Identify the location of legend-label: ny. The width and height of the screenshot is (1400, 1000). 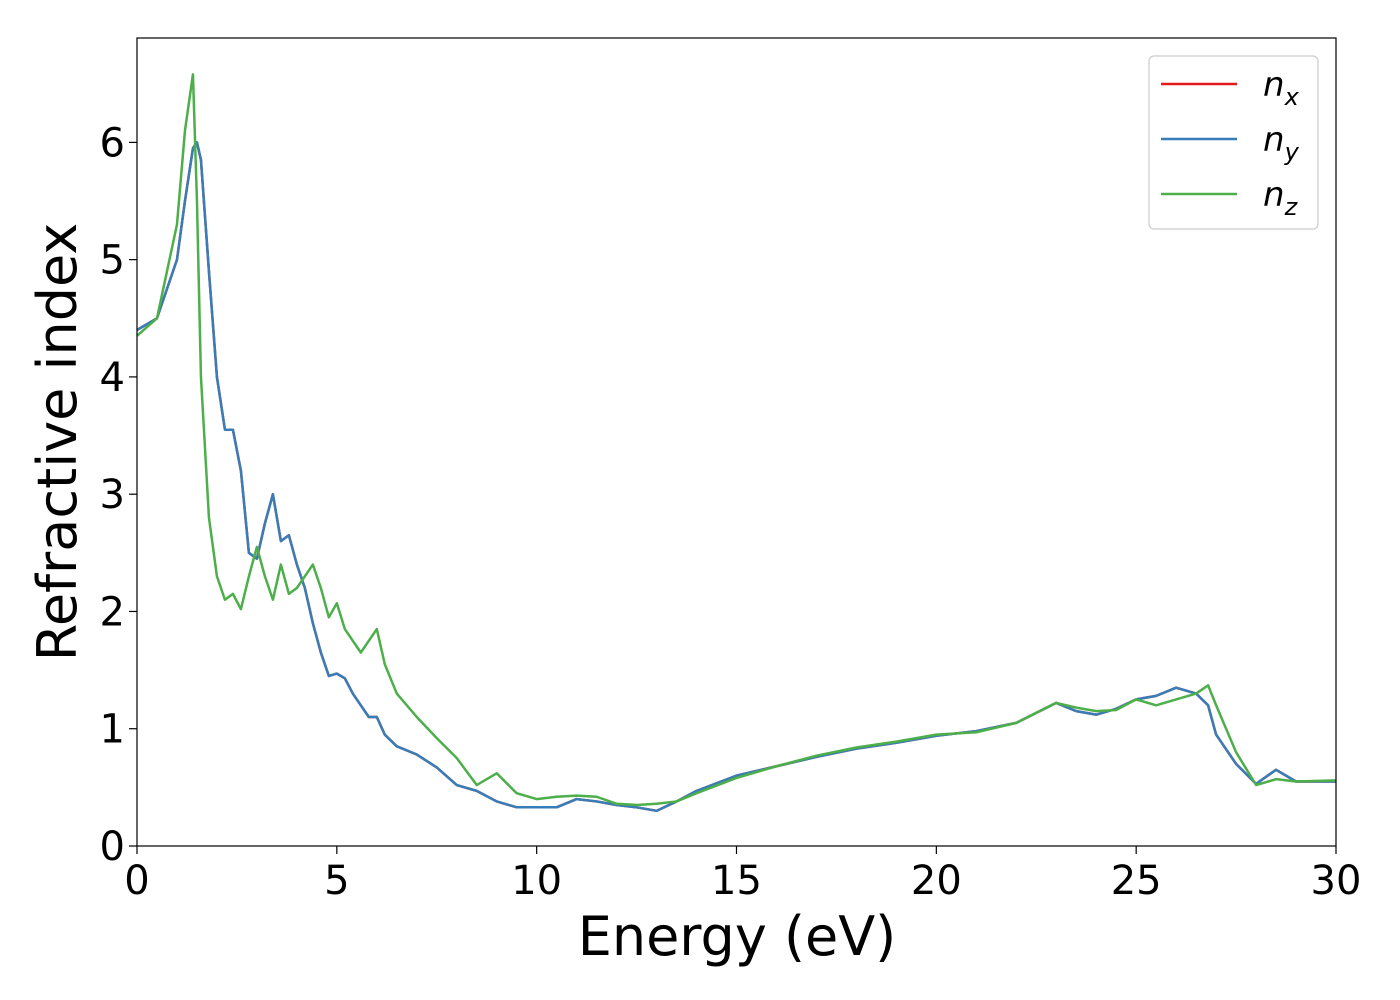
(1281, 143).